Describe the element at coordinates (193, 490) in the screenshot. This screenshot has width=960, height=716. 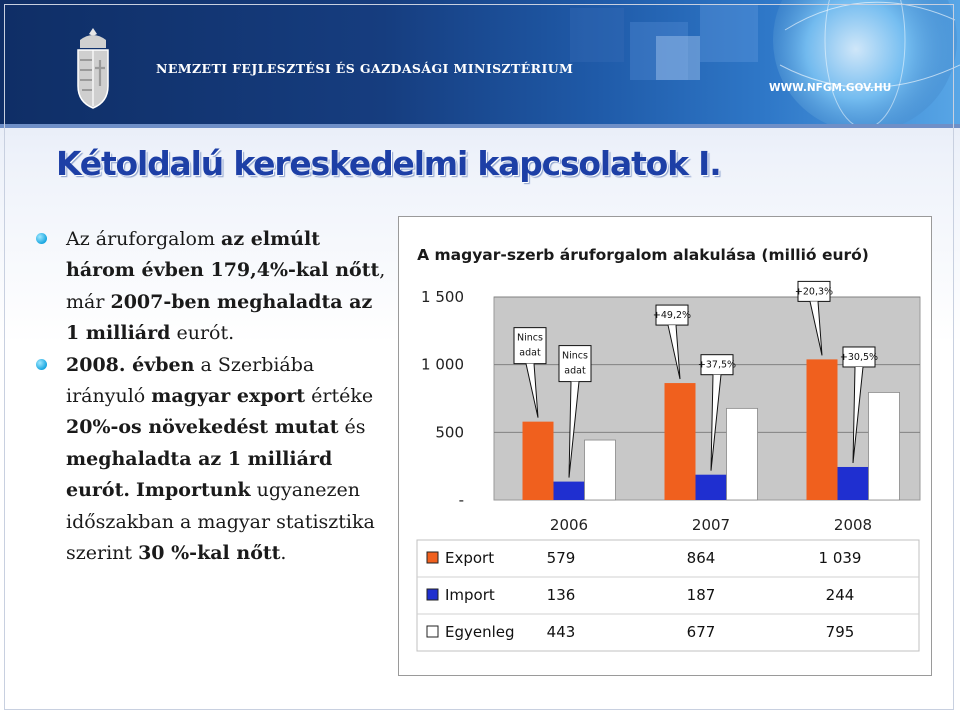
I see `bullet-text: Importunk` at that location.